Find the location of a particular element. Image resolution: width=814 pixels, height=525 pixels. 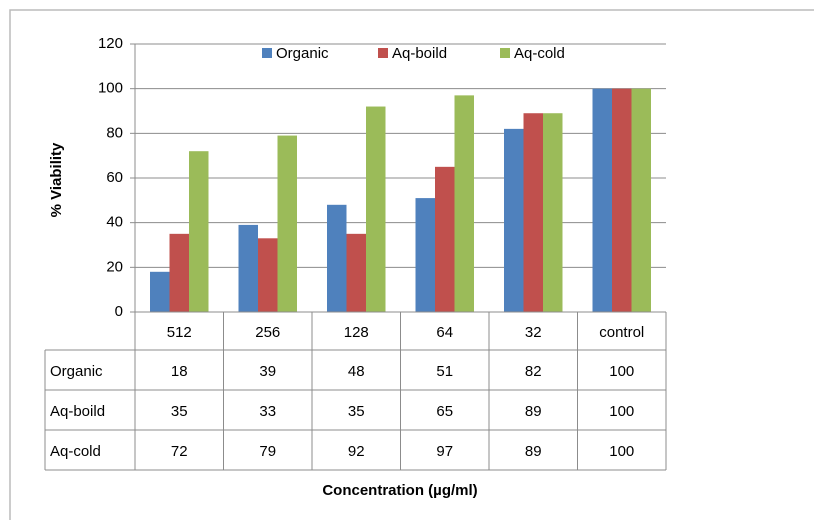

y-tick-label: 20 is located at coordinates (114, 266).